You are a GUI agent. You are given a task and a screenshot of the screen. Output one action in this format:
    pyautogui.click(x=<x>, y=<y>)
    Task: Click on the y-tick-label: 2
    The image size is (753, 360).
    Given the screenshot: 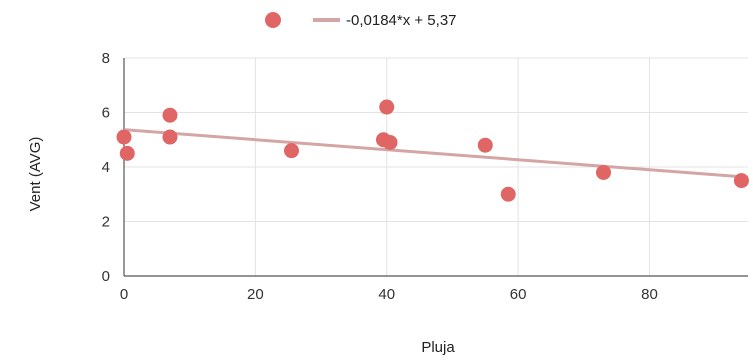 What is the action you would take?
    pyautogui.click(x=106, y=222)
    